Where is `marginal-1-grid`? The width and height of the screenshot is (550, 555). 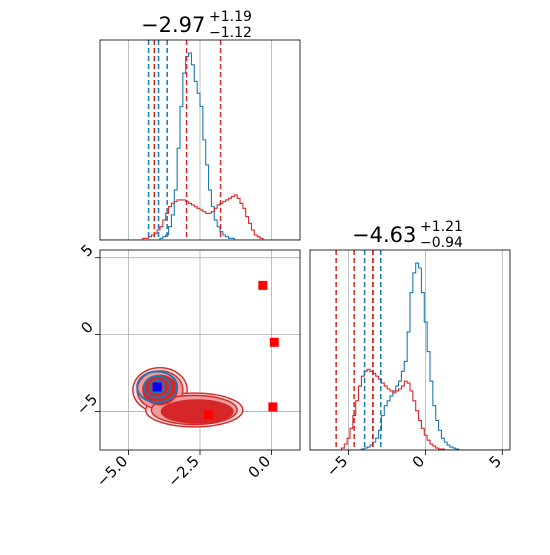
marginal-1-grid is located at coordinates (200, 140).